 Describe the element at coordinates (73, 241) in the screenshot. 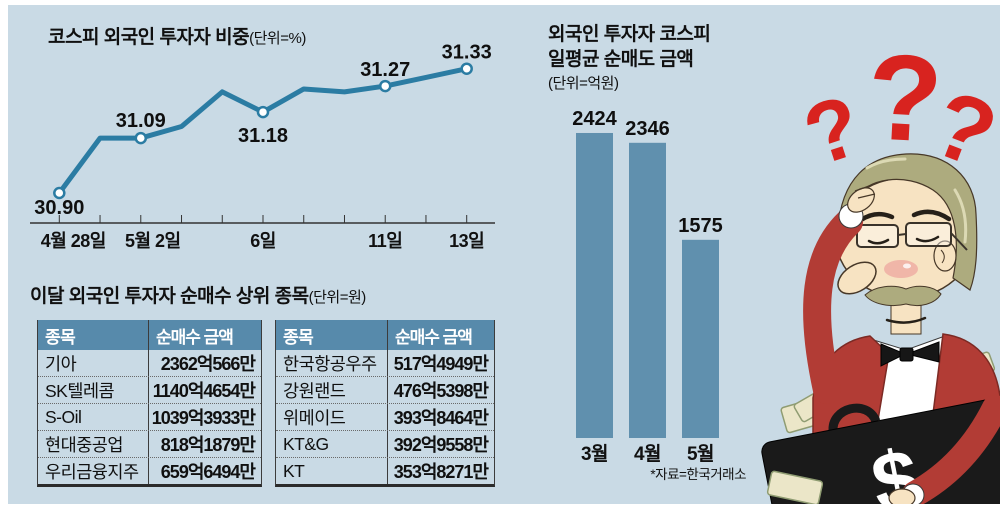

I see `x-axis-label: 4월 28일` at that location.